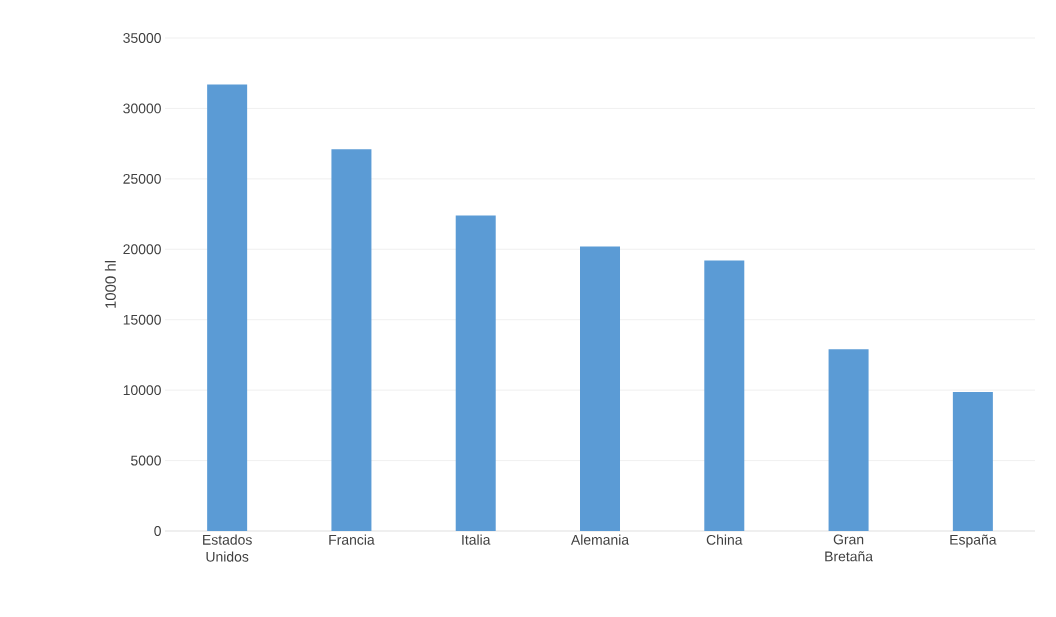  Describe the element at coordinates (849, 548) in the screenshot. I see `x-tick-label: Gran Bretaña` at that location.